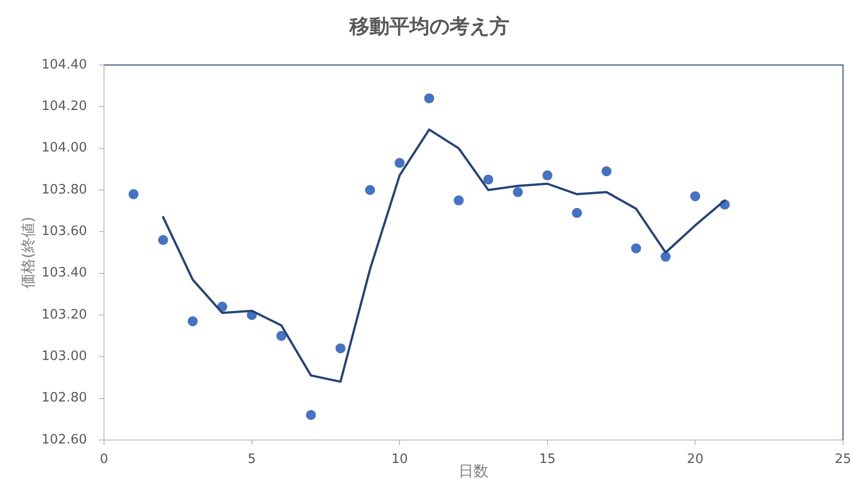 The width and height of the screenshot is (865, 493). I want to click on x-tick-label: 5, so click(252, 460).